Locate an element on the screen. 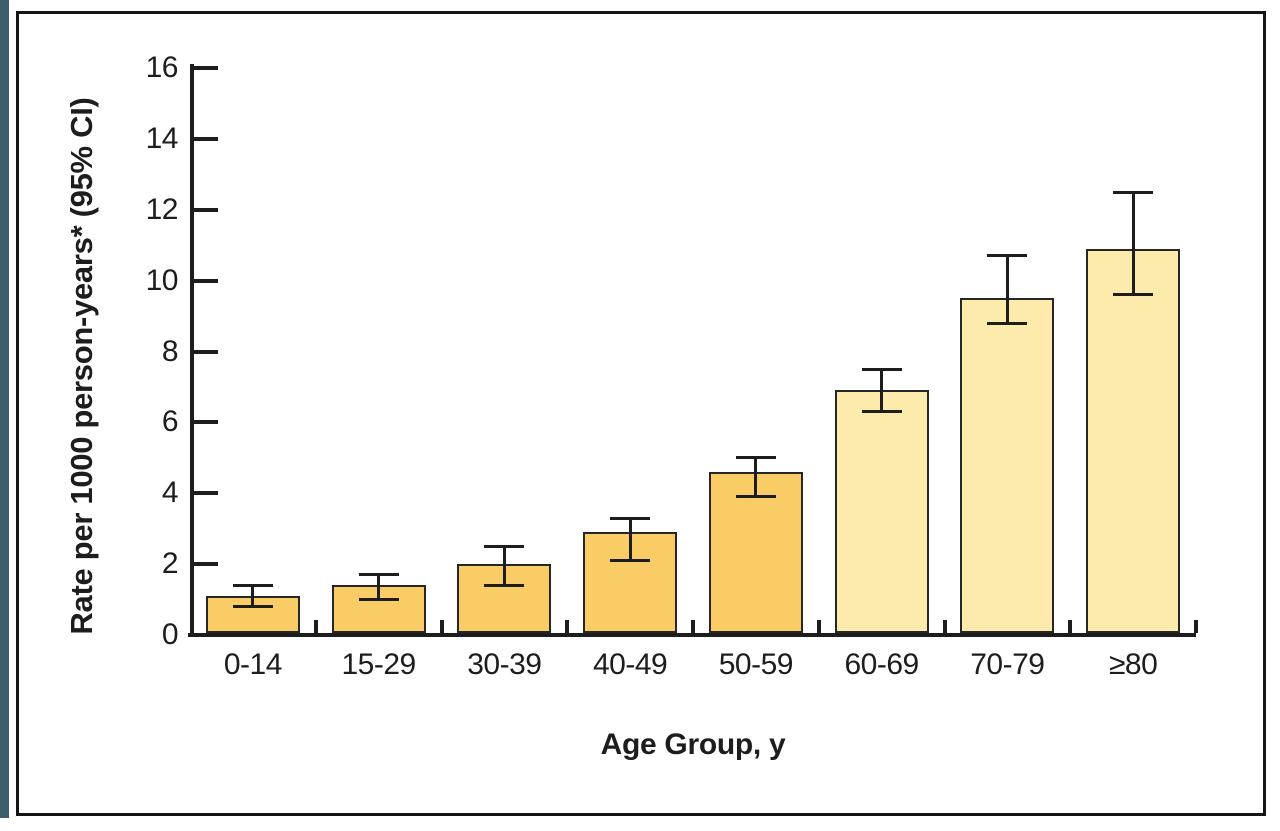 The width and height of the screenshot is (1280, 831). y-tick-label: 16 is located at coordinates (162, 67).